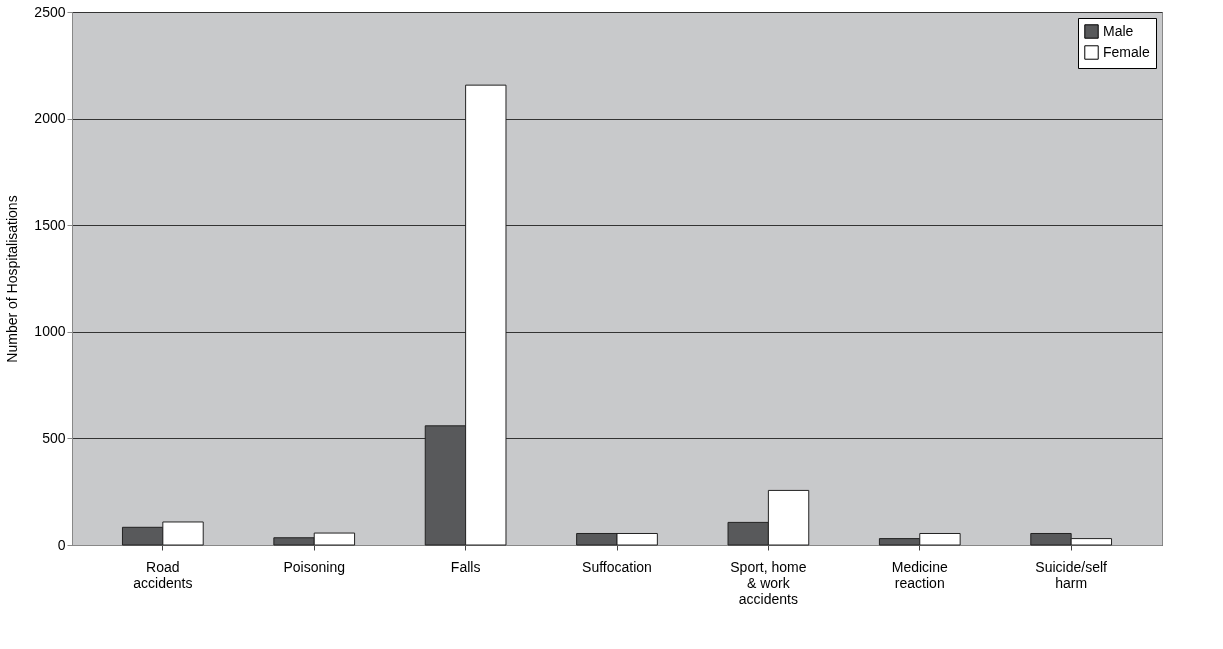 The image size is (1223, 649). What do you see at coordinates (617, 566) in the screenshot?
I see `x-tick-label: Suffocation` at bounding box center [617, 566].